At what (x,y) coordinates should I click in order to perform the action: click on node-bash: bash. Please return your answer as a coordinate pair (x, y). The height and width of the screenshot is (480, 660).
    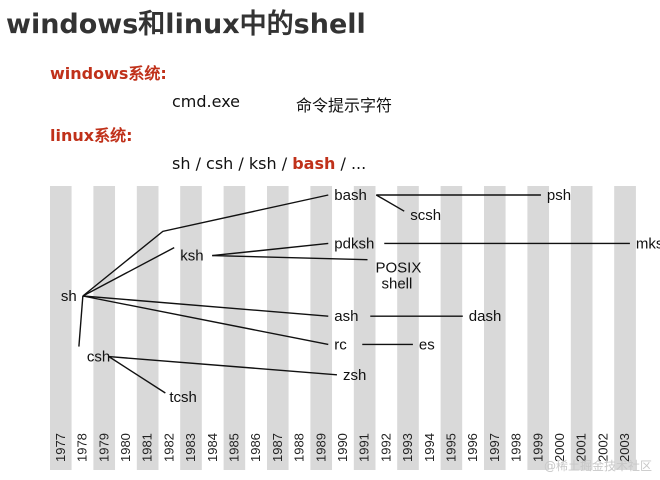
    Looking at the image, I should click on (350, 195).